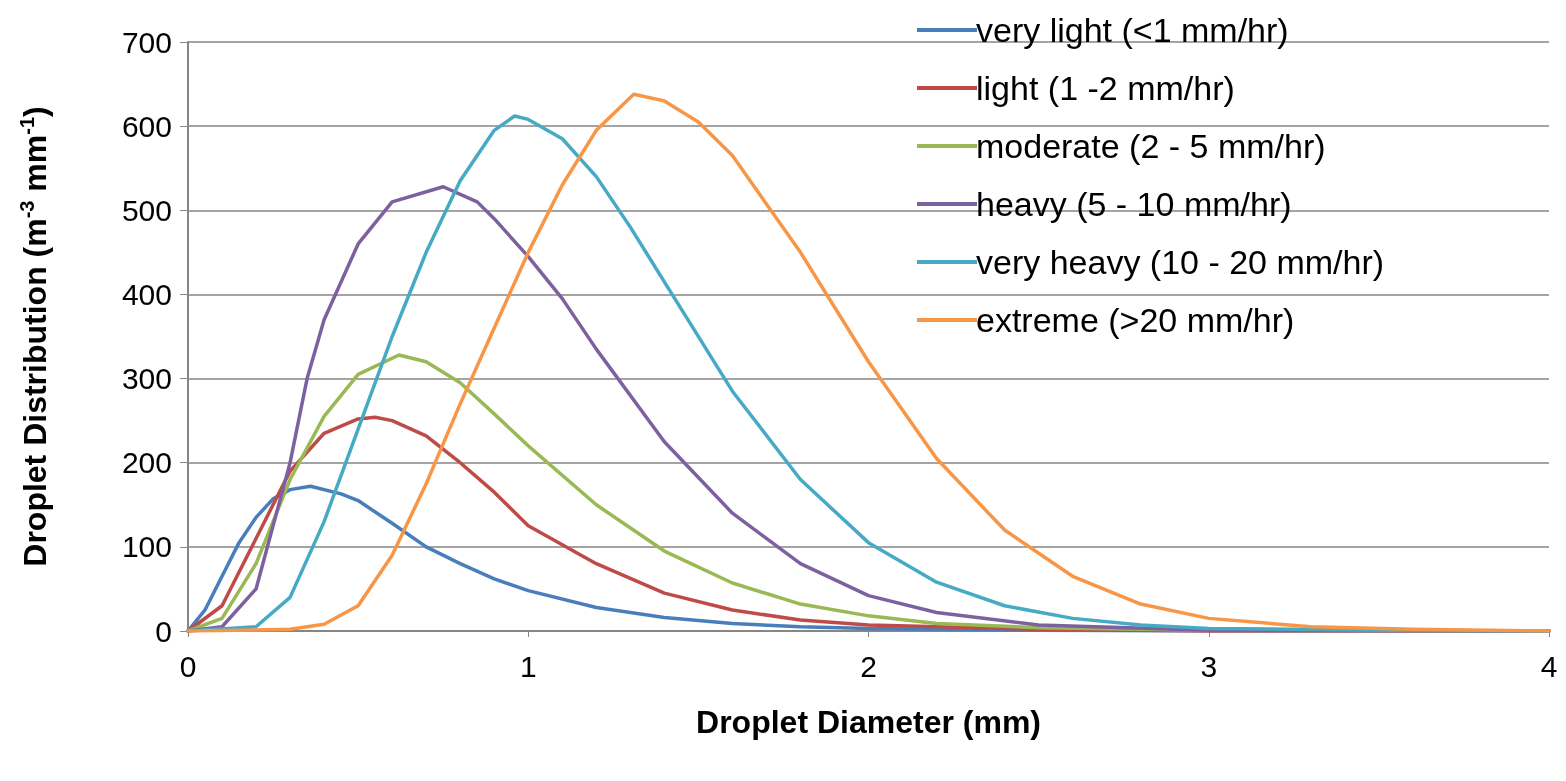  I want to click on y-tick-label: 500, so click(146, 210).